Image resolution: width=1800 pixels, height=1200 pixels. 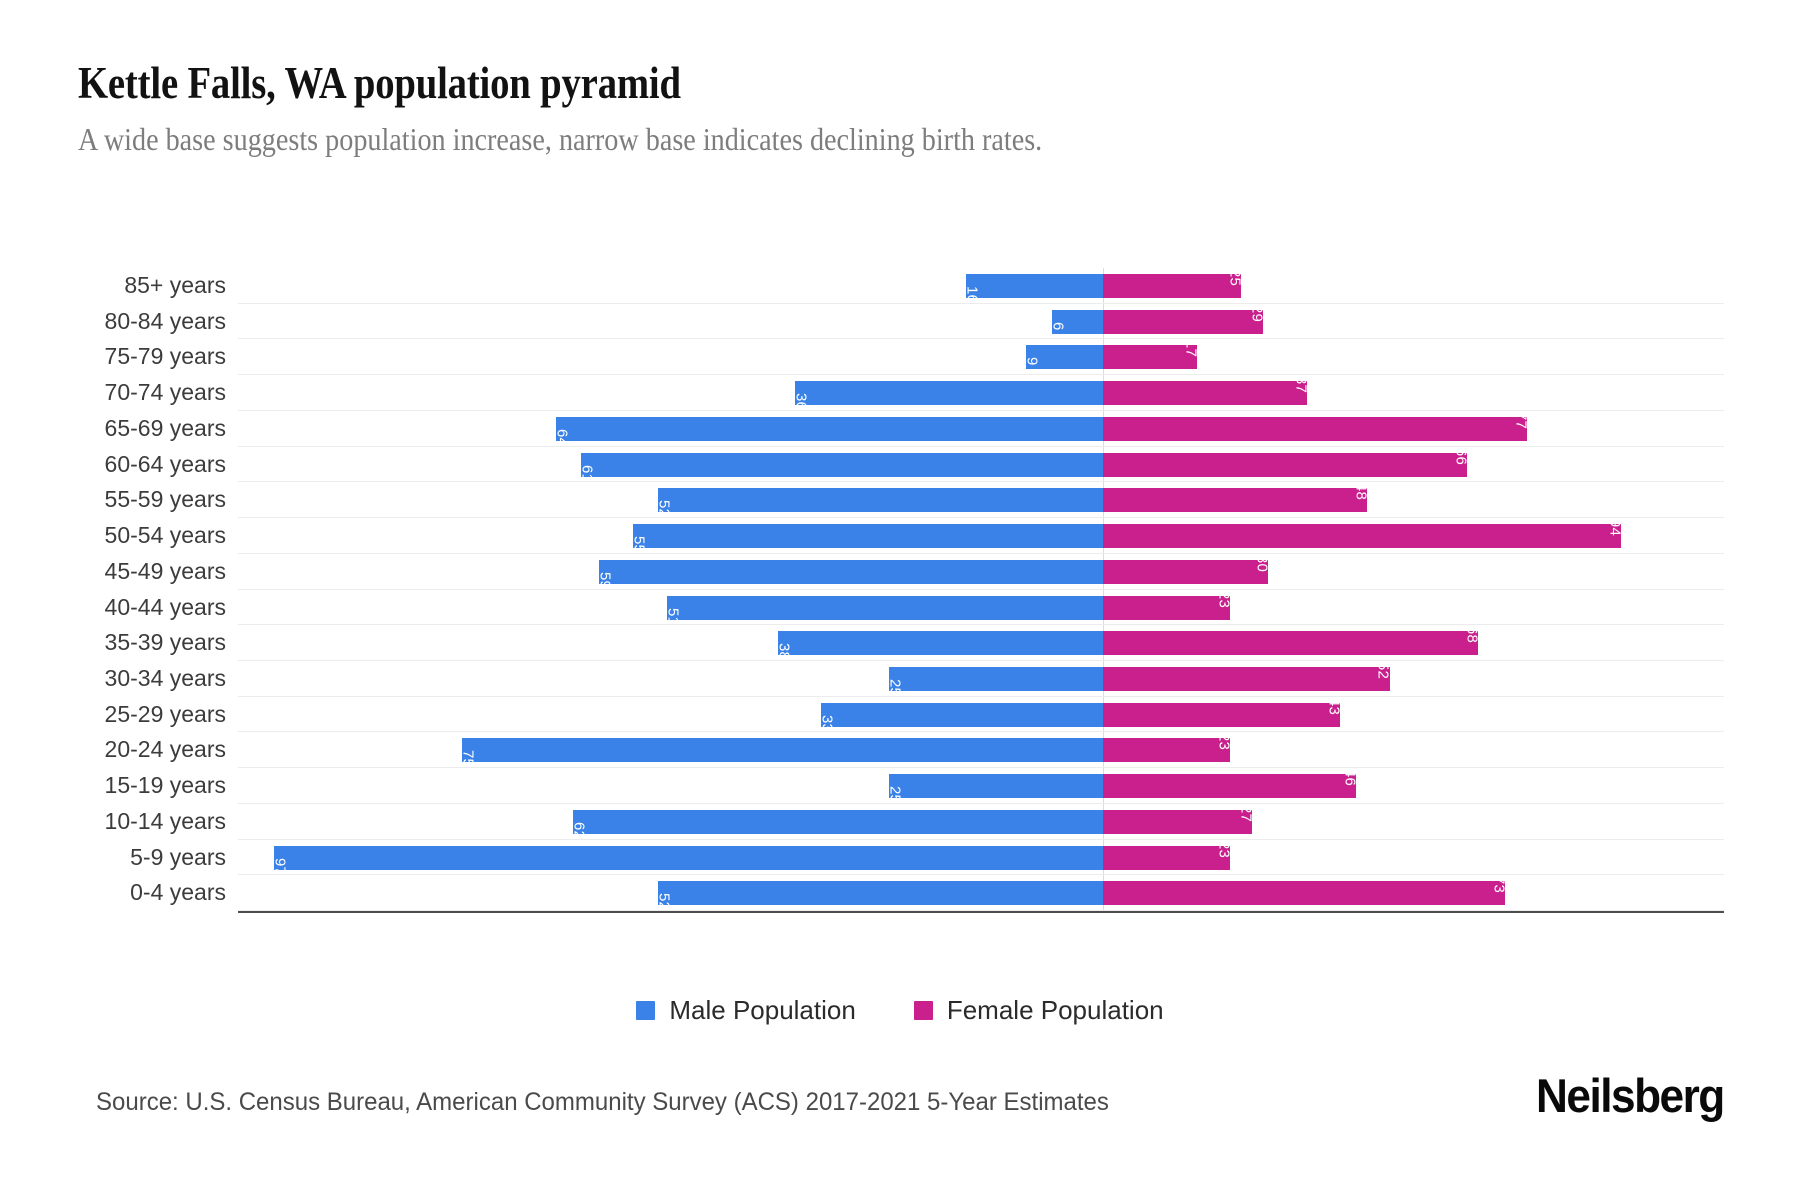 I want to click on female-bar: 66, so click(x=1286, y=462).